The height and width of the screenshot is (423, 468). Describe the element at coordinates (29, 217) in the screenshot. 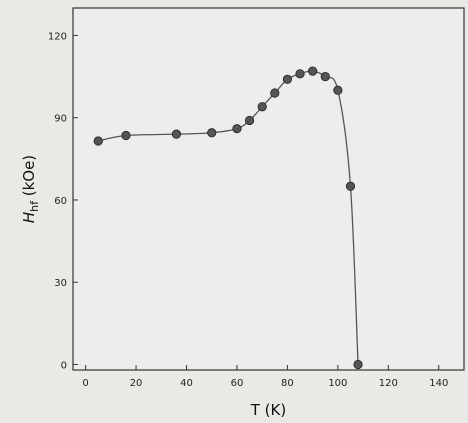

I see `y-axis-label-main: H` at that location.